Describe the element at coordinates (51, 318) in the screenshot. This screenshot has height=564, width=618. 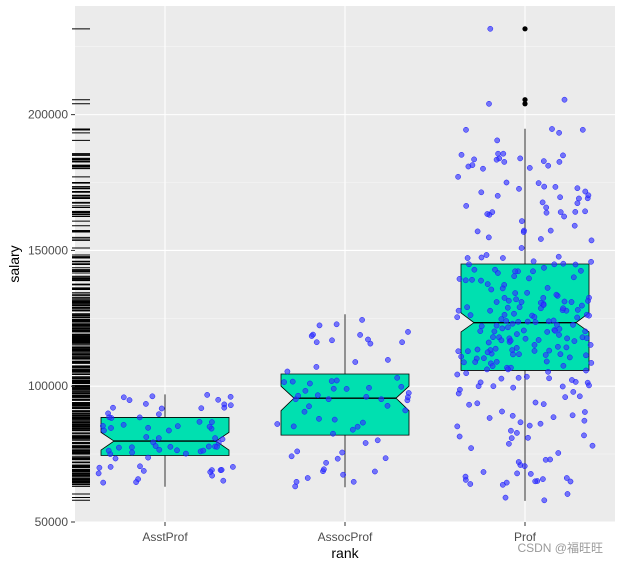
I see `y-axis-ticks: 50000 100000 150000 200000` at that location.